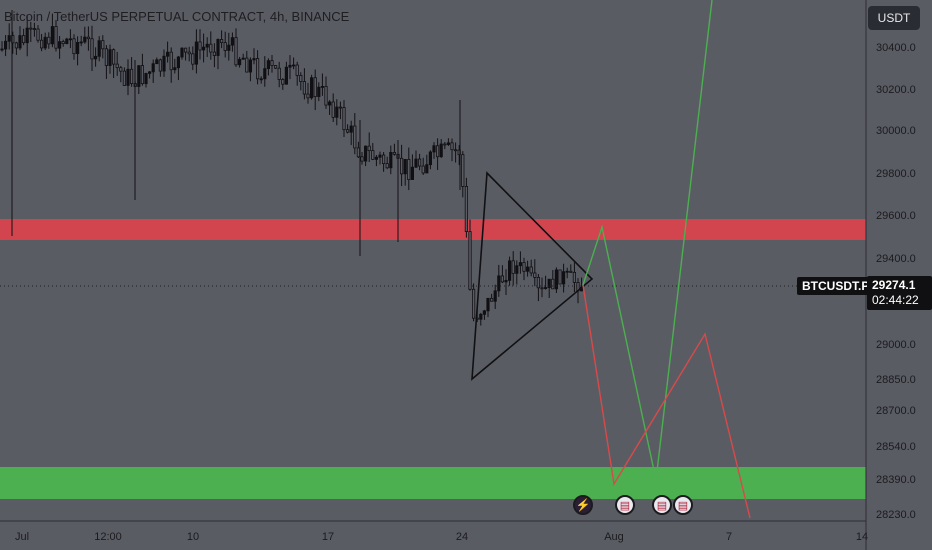 This screenshot has width=932, height=550. I want to click on x-tick-label: 10, so click(193, 537).